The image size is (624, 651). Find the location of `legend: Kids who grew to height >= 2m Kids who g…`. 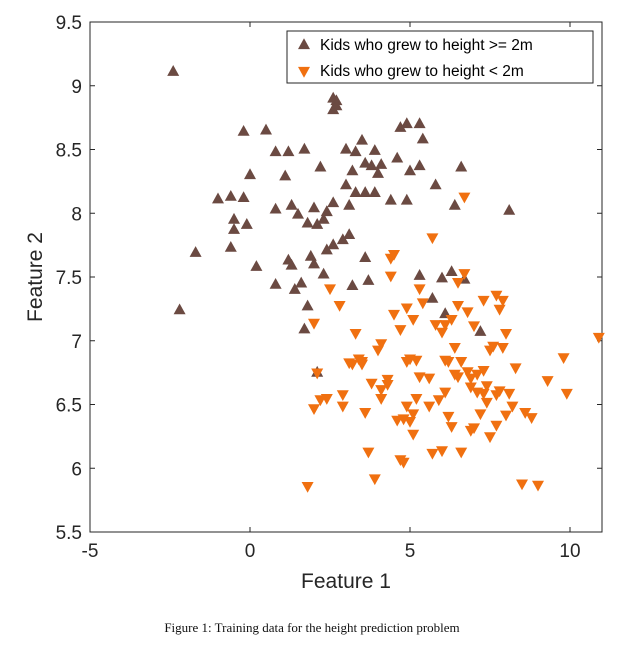

legend: Kids who grew to height >= 2m Kids who g… is located at coordinates (440, 57).